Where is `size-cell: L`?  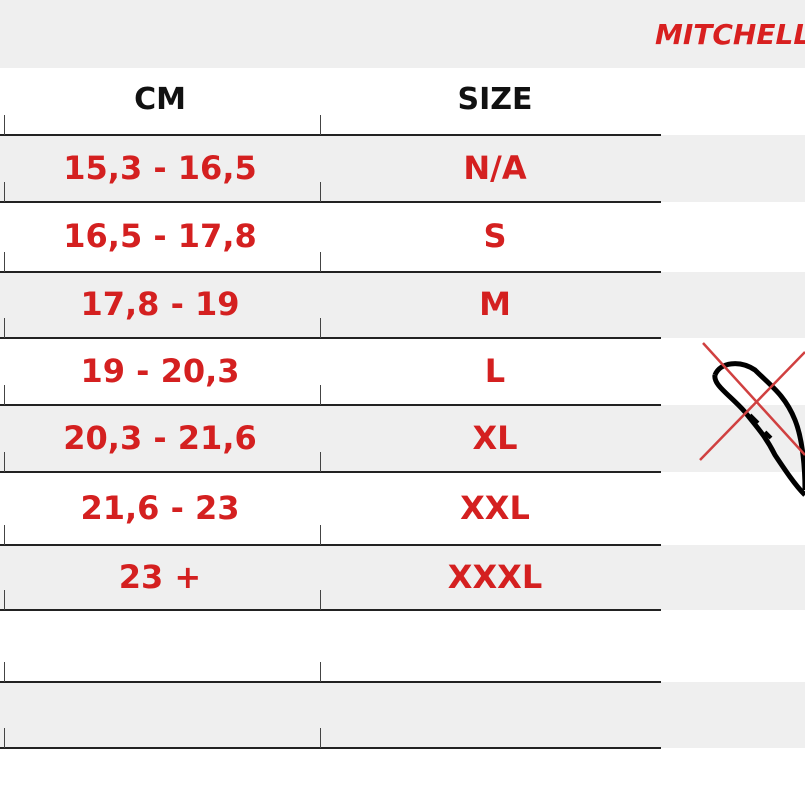 size-cell: L is located at coordinates (495, 370).